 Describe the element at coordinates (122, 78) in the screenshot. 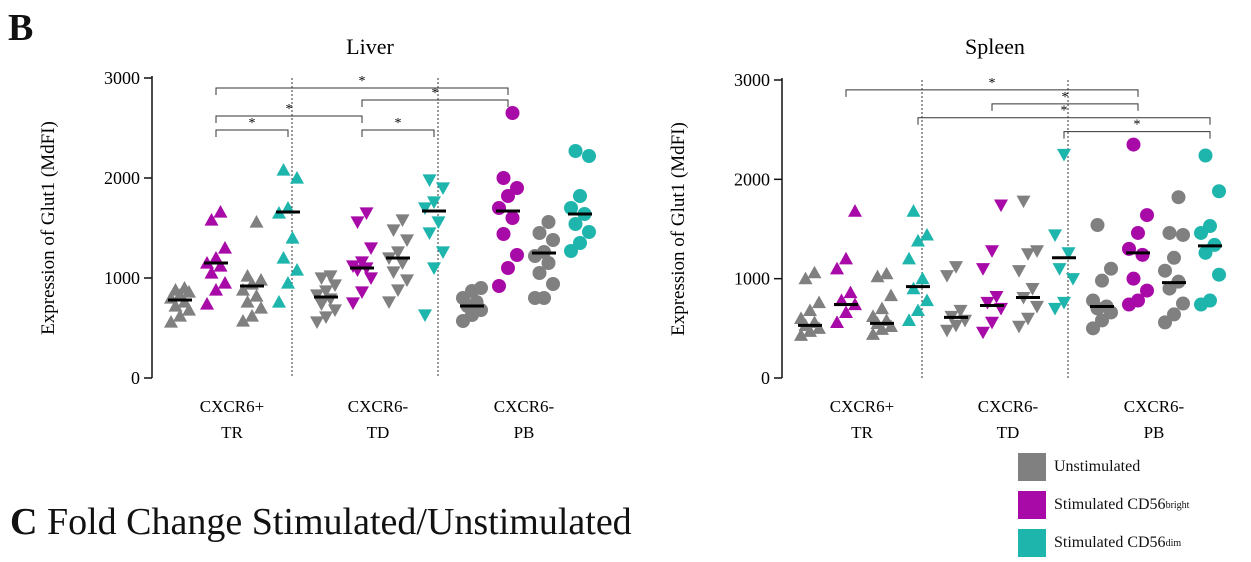

I see `y-tick-label: 3000` at that location.